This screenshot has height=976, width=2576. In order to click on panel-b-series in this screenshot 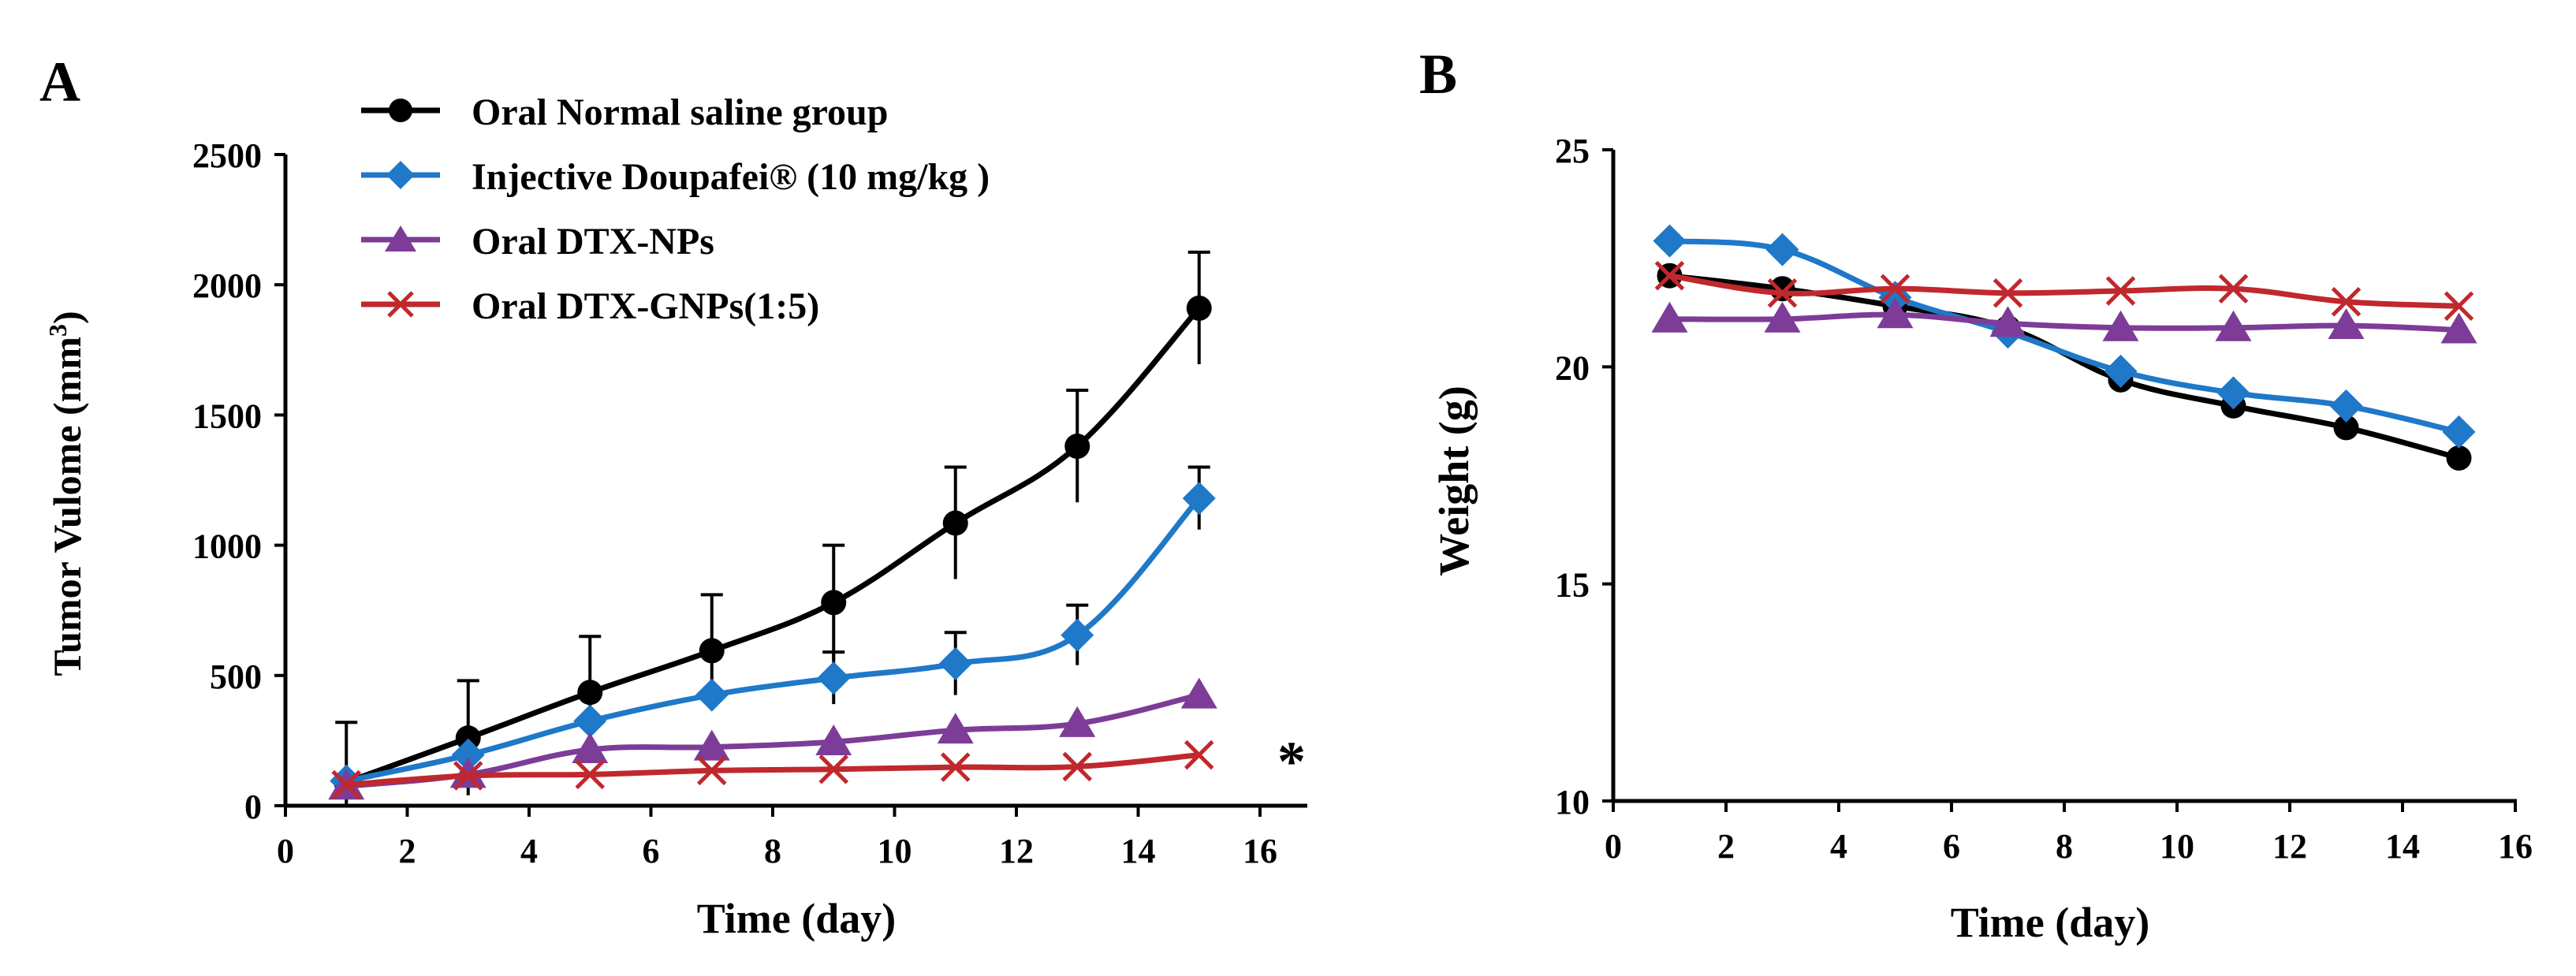, I will do `click(2064, 347)`.